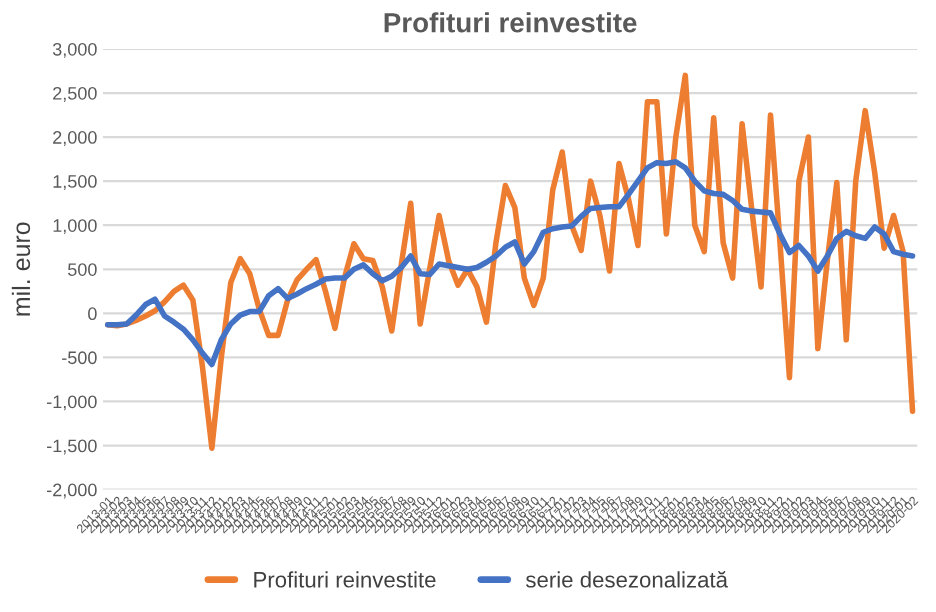 The width and height of the screenshot is (936, 612). Describe the element at coordinates (345, 579) in the screenshot. I see `legend-label: Profituri reinvestite` at that location.